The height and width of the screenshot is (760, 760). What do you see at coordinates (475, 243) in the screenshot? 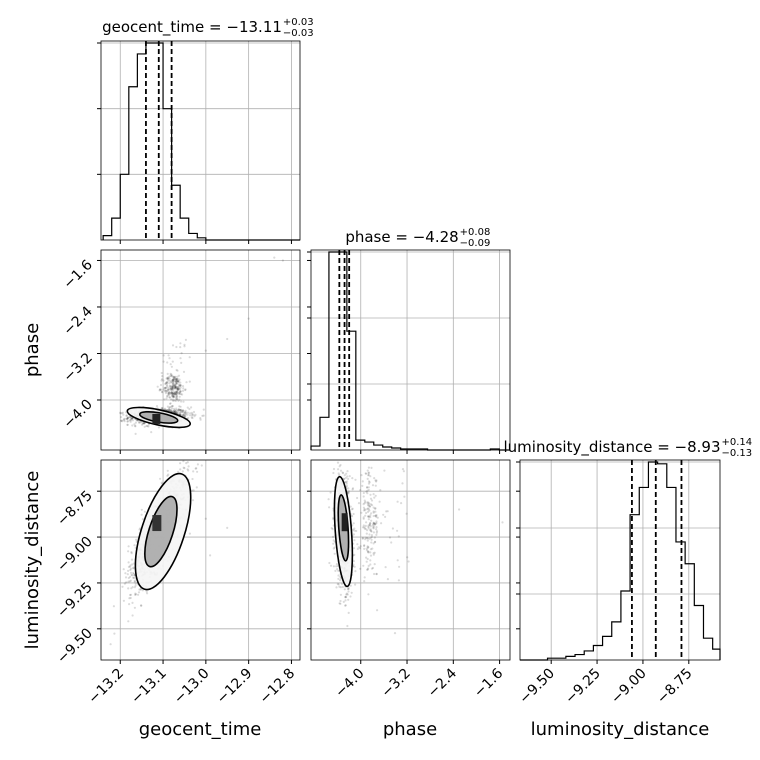
I see `title-lower-error: −0.09` at bounding box center [475, 243].